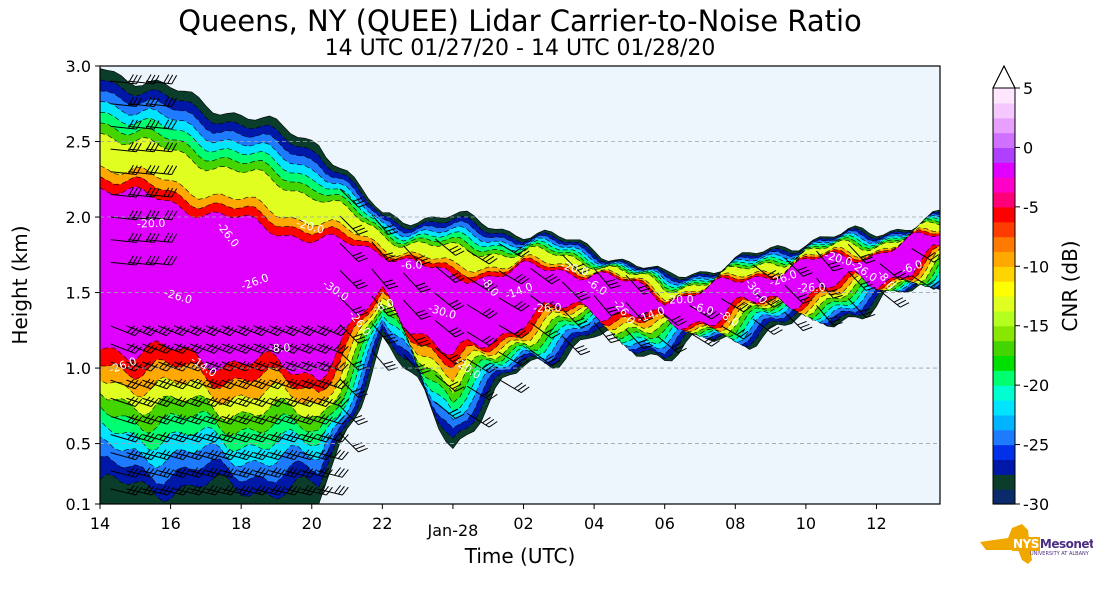 The height and width of the screenshot is (600, 1093). I want to click on x-tick-label: 16, so click(170, 523).